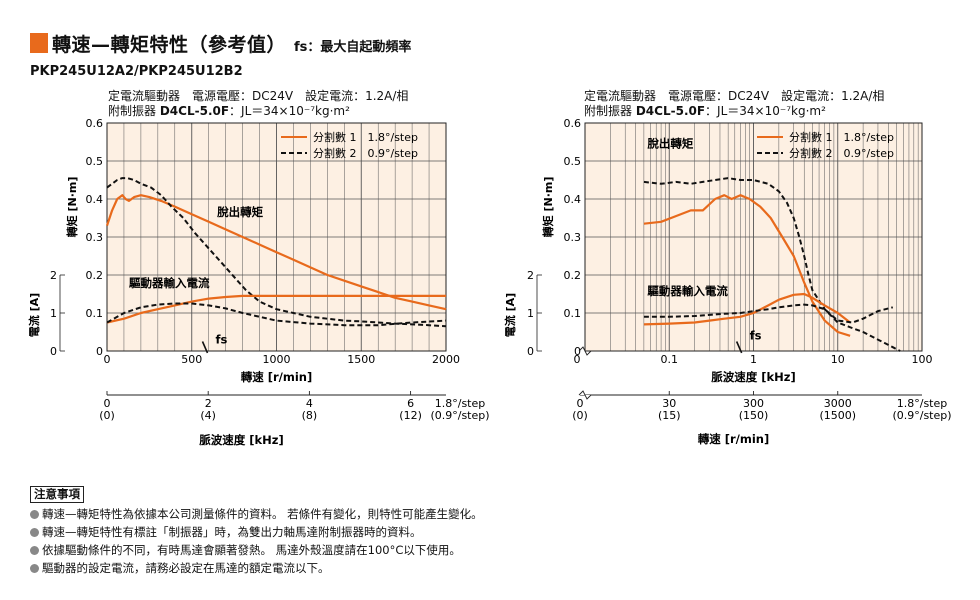 The width and height of the screenshot is (980, 600). What do you see at coordinates (169, 44) in the screenshot?
I see `title-main: 轉速—轉矩特性（參考值）` at bounding box center [169, 44].